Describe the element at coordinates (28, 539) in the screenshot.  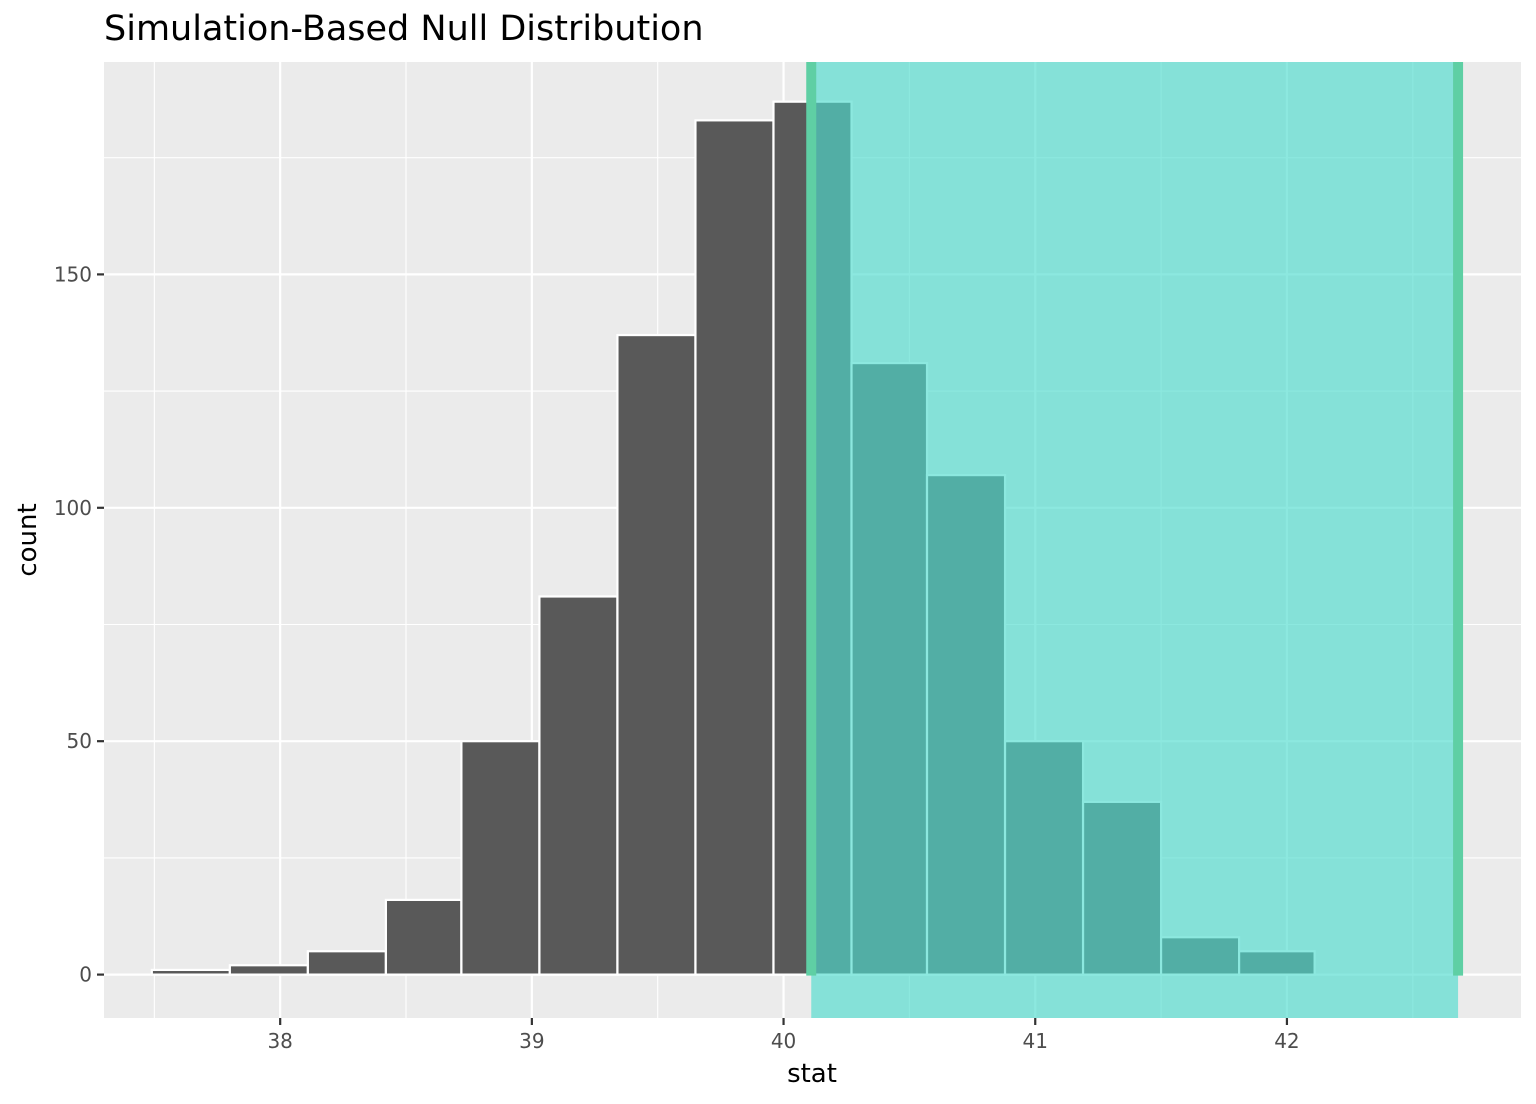
I see `y-axis-title: count` at that location.